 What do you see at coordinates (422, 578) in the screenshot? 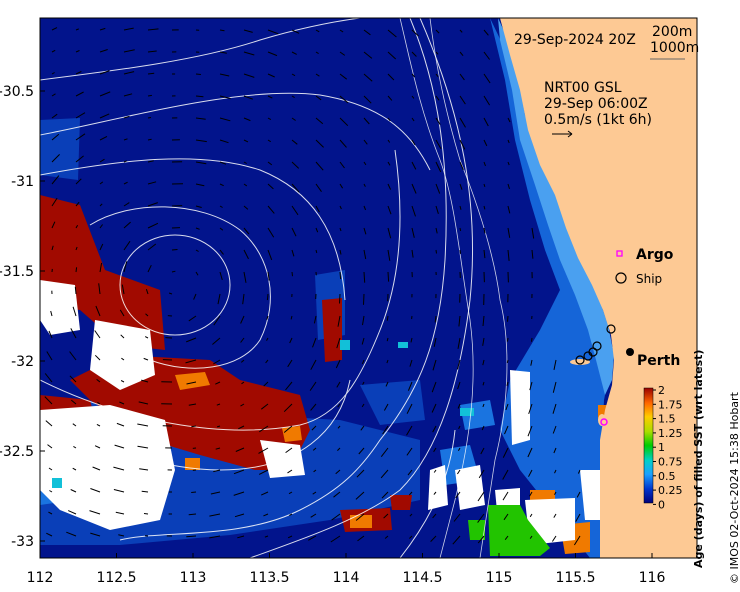
I see `x-tick-label: 114.5` at bounding box center [422, 578].